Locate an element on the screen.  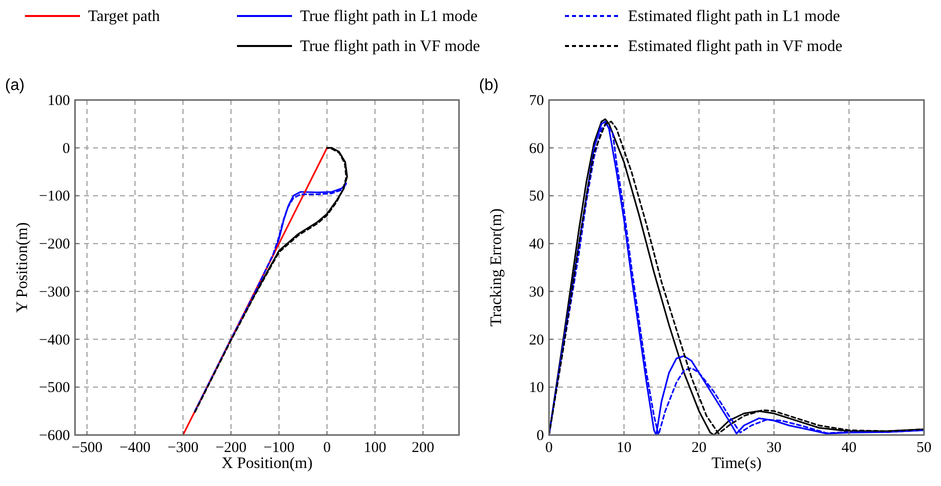
y-tick-label: 30 is located at coordinates (536, 292).